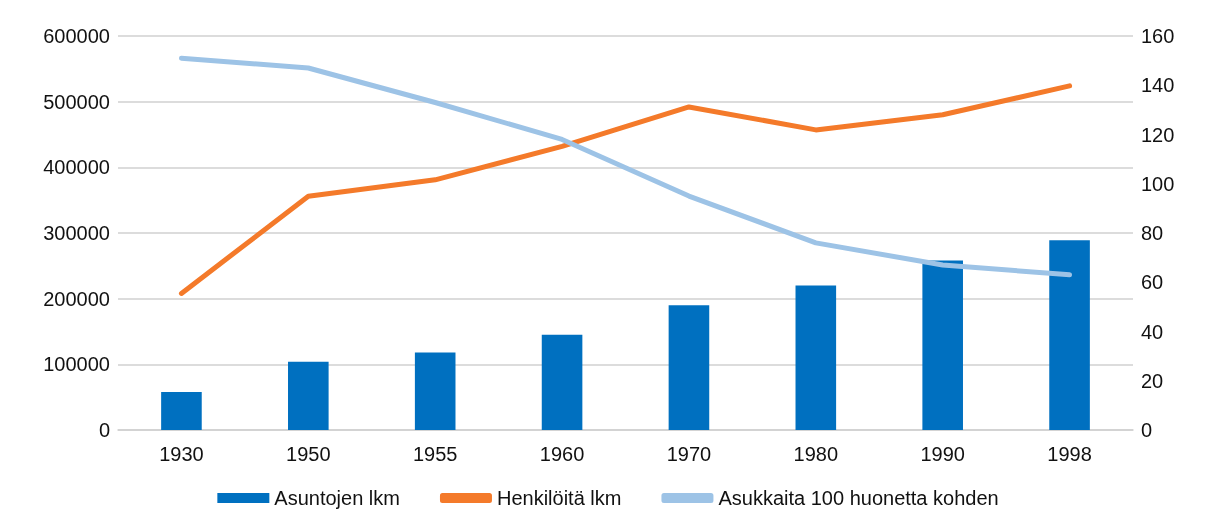 The width and height of the screenshot is (1217, 522). I want to click on y2-tick-label: 160, so click(1158, 36).